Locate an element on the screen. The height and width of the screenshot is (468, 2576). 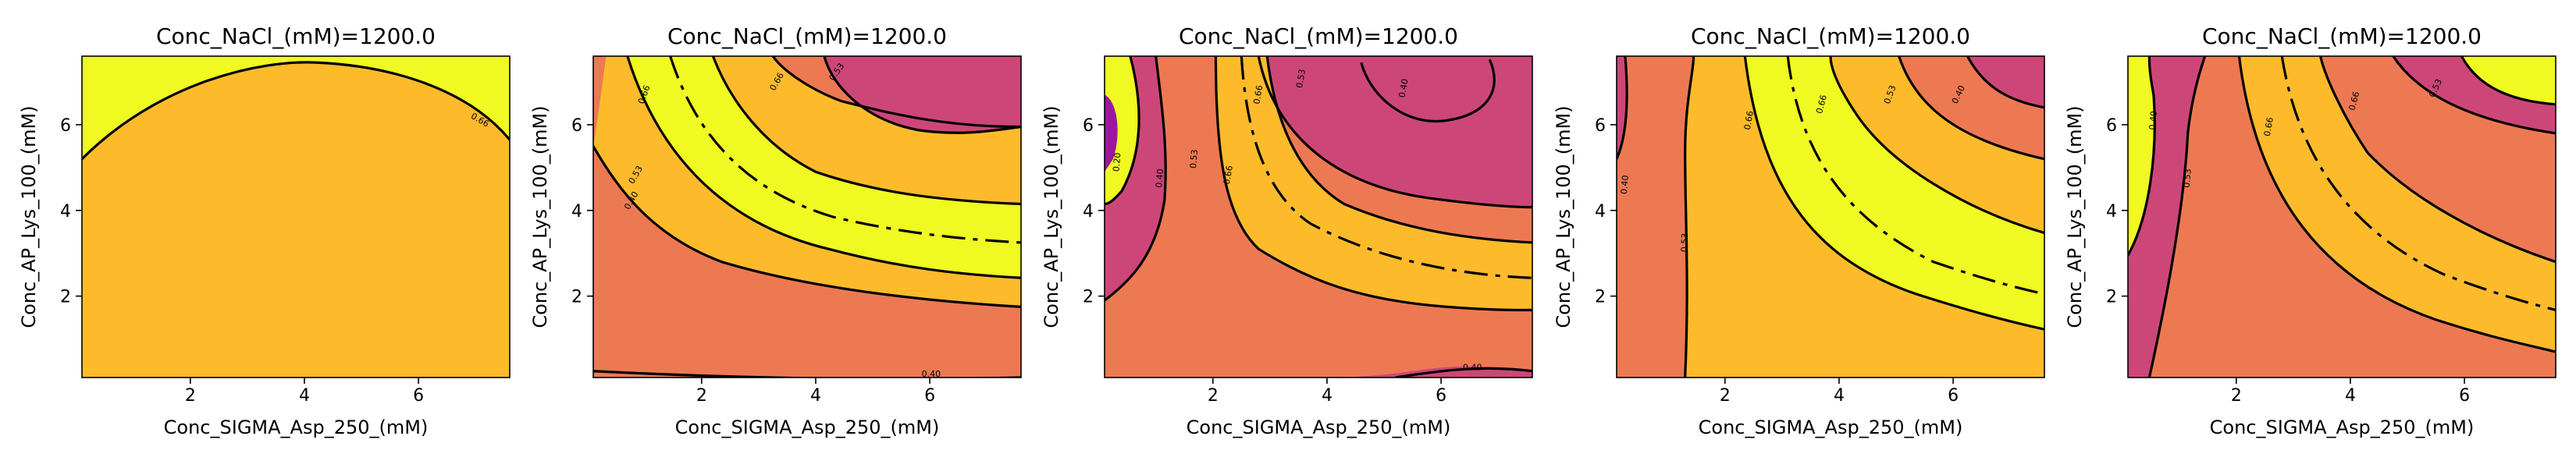
contour-plot-area: 0.660.530.400.66 0.530.40 is located at coordinates (807, 218).